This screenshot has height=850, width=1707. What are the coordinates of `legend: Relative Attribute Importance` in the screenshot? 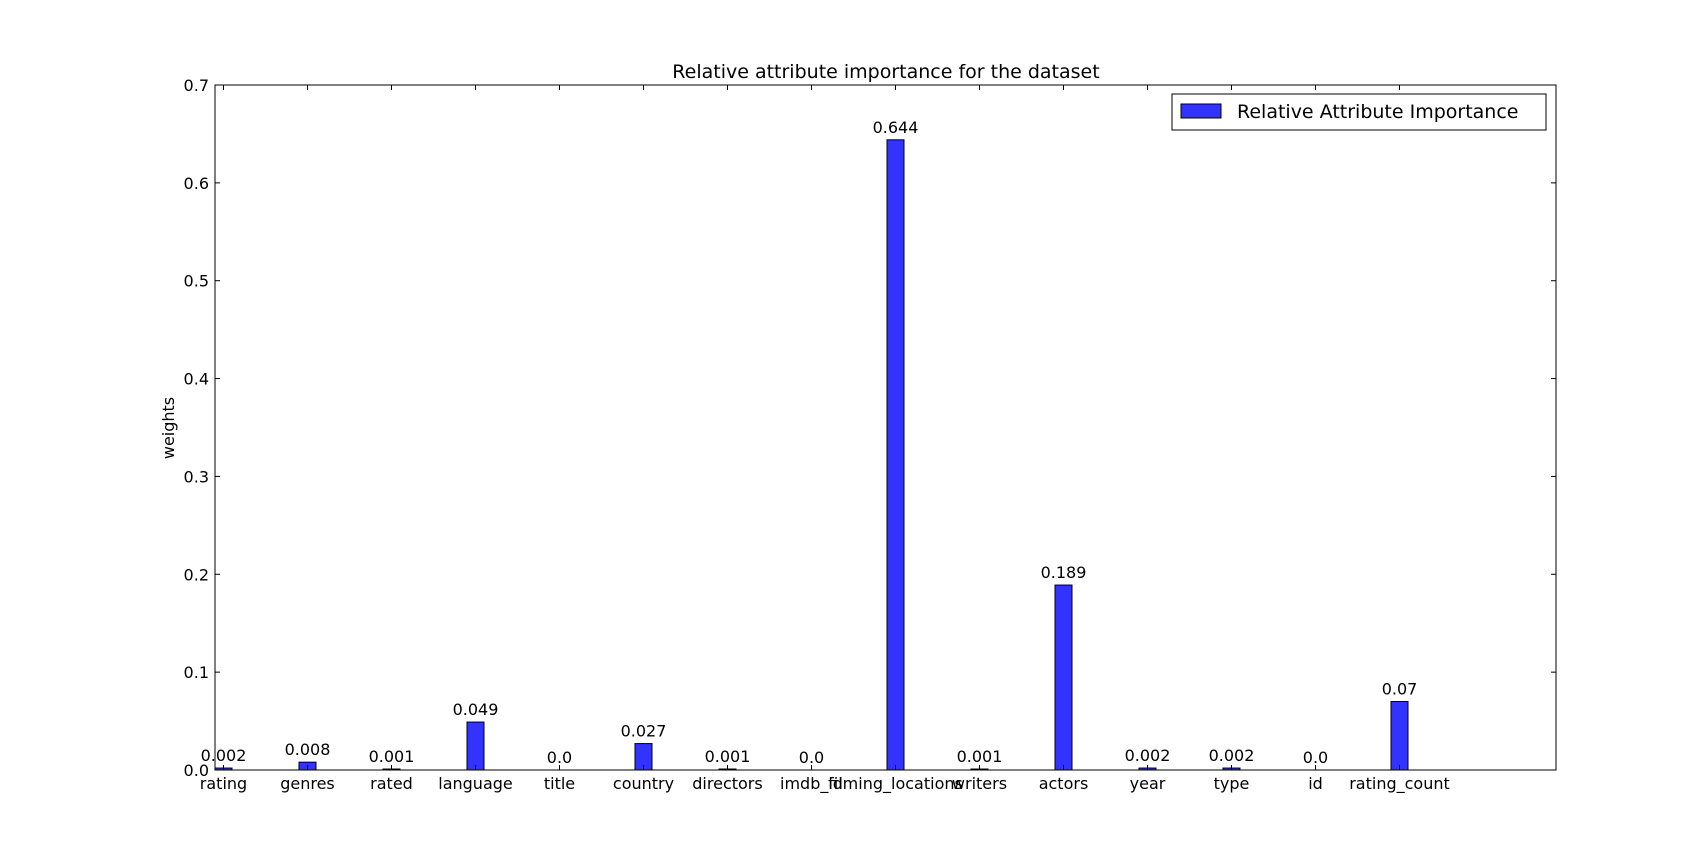 It's located at (1359, 112).